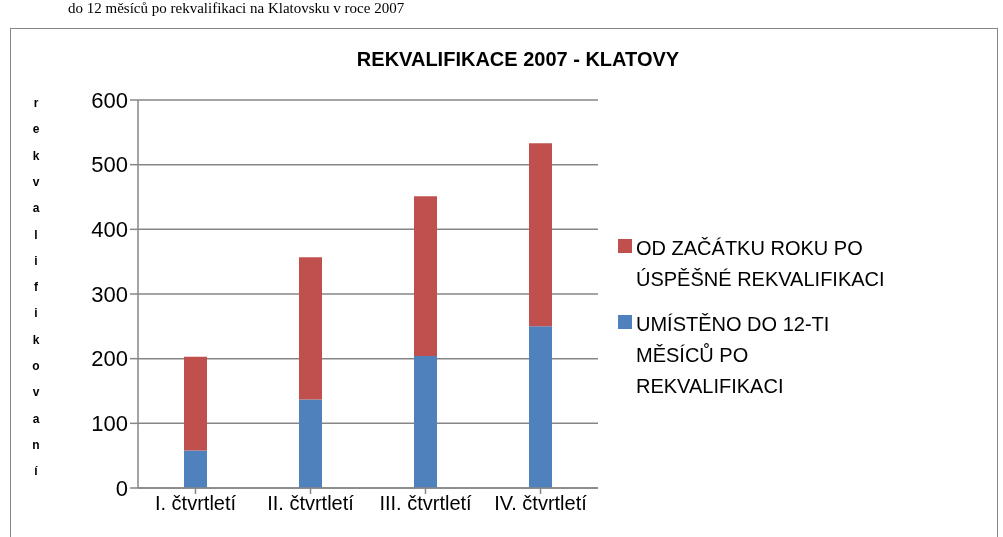  What do you see at coordinates (518, 59) in the screenshot?
I see `chart-title: REKVALIFIKACE 2007 - KLATOVY` at bounding box center [518, 59].